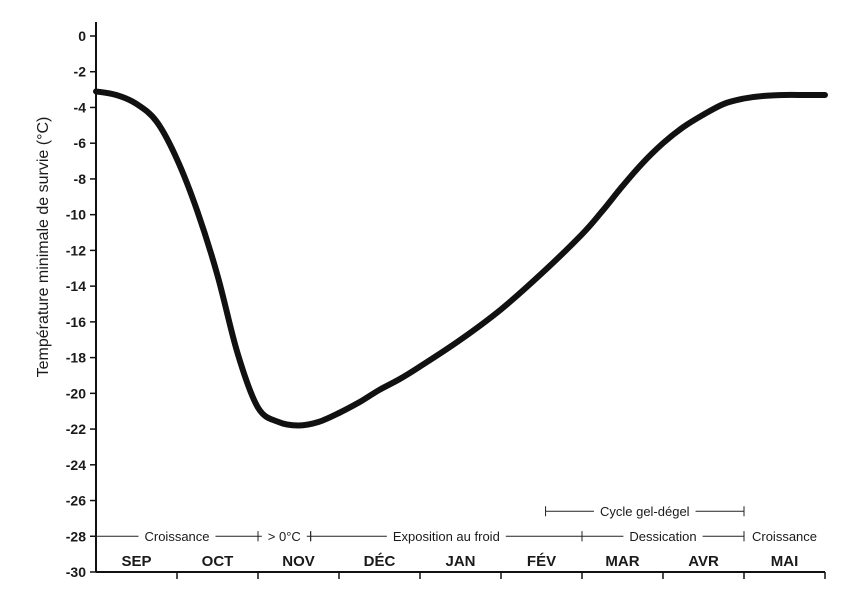 The height and width of the screenshot is (599, 865). I want to click on y-tick-label: -8, so click(80, 179).